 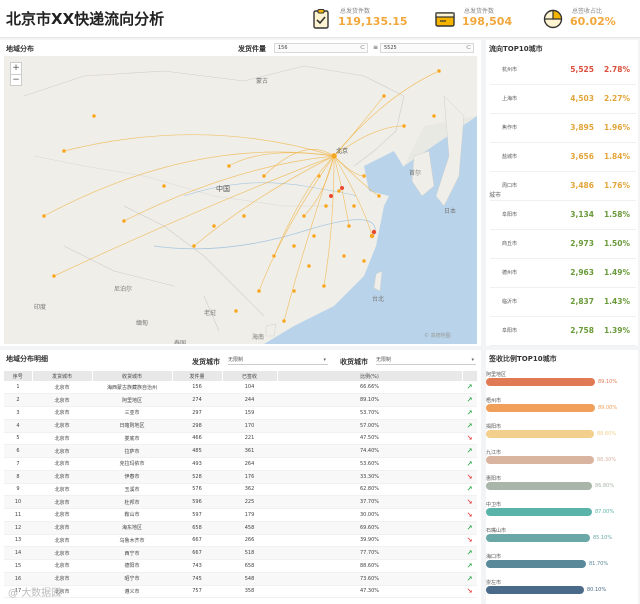 What do you see at coordinates (249, 413) in the screenshot?
I see `table-cell: 159` at bounding box center [249, 413].